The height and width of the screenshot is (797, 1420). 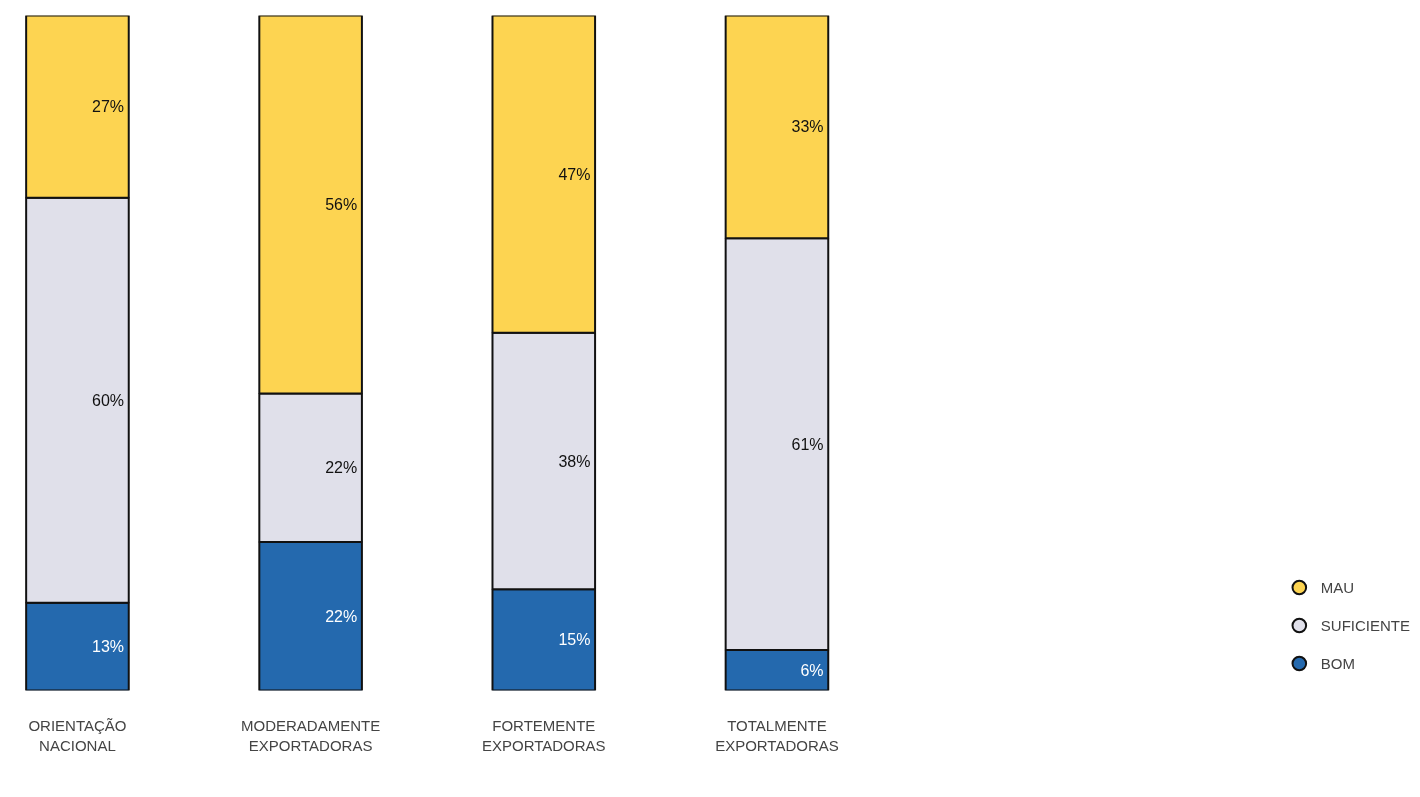 What do you see at coordinates (108, 107) in the screenshot?
I see `data-label: 27%` at bounding box center [108, 107].